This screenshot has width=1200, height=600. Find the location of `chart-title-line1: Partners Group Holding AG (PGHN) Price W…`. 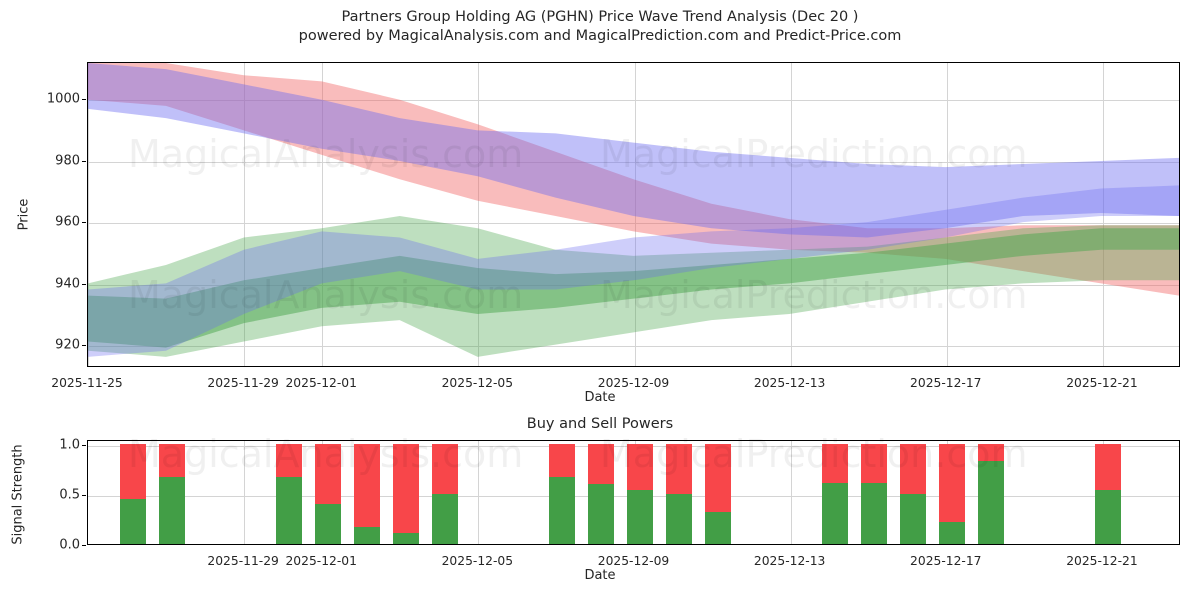

chart-title-line1: Partners Group Holding AG (PGHN) Price W… is located at coordinates (600, 17).